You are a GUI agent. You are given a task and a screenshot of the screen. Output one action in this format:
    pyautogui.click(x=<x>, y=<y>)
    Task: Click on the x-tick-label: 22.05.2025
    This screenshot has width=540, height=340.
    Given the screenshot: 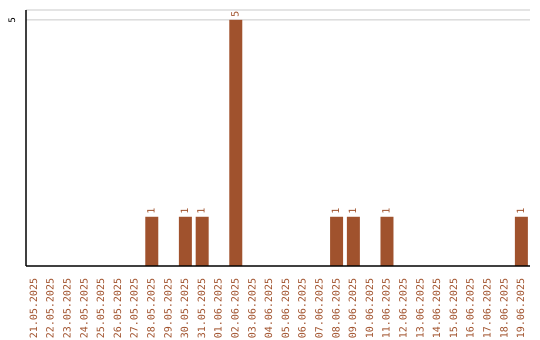 What is the action you would take?
    pyautogui.click(x=51, y=308)
    